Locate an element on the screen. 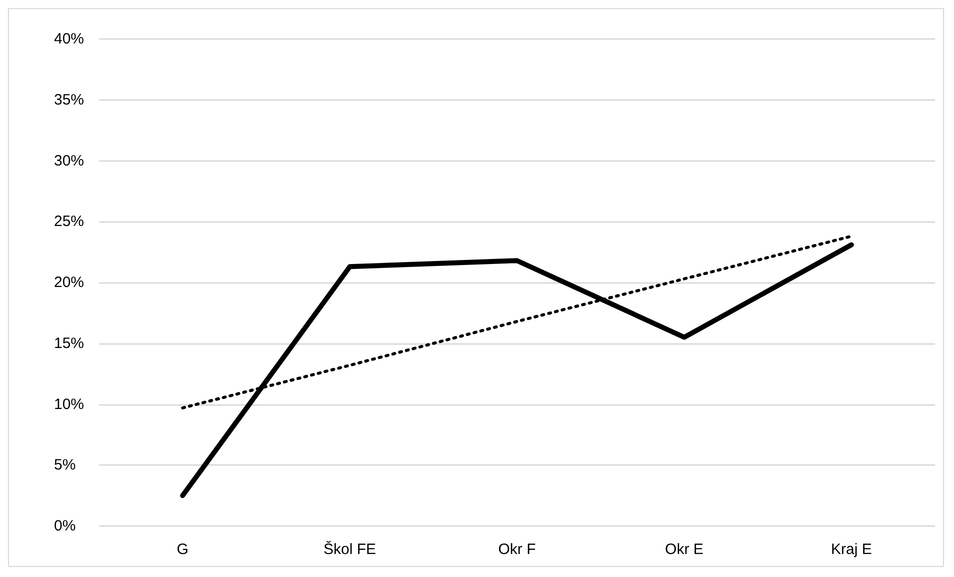 This screenshot has height=577, width=954. y-tick-label: 0% is located at coordinates (65, 526).